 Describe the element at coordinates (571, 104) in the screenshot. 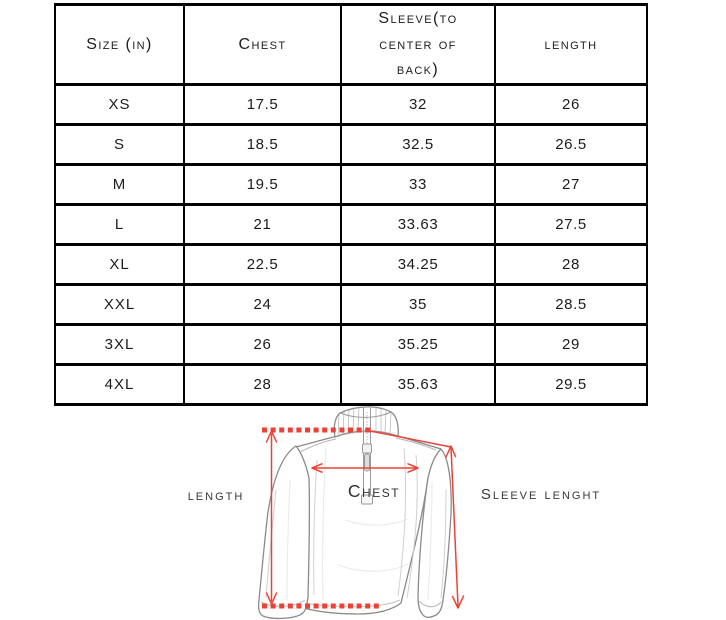

I see `cell-length: 26` at that location.